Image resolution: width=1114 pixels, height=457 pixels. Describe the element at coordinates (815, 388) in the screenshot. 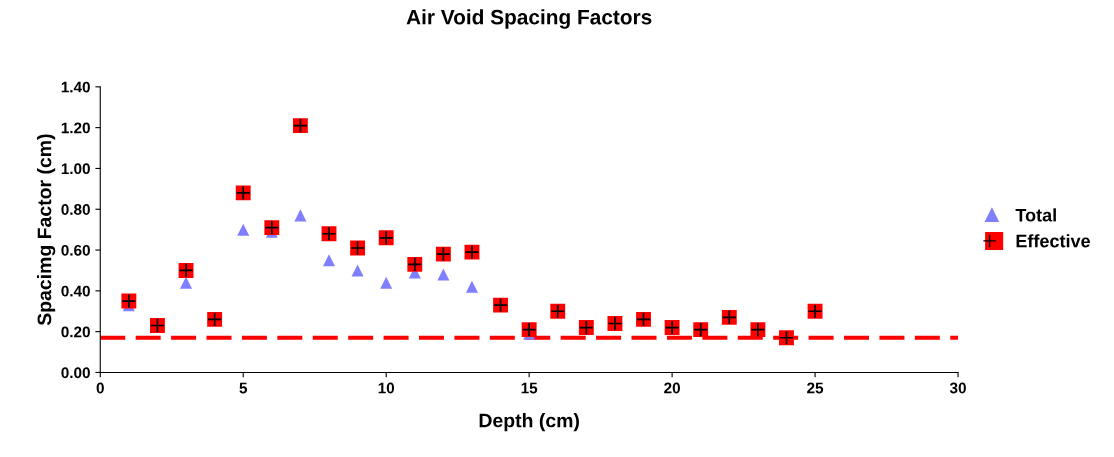

I see `x-tick-label: 25` at that location.